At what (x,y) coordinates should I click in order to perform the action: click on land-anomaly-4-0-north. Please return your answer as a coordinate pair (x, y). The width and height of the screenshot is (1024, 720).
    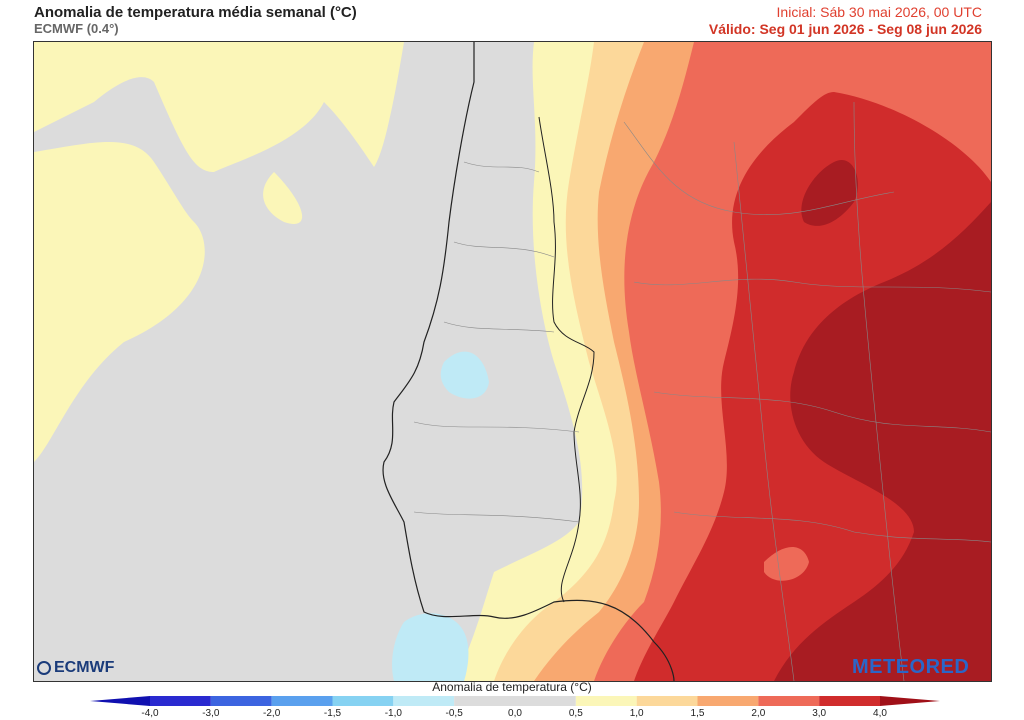
    Looking at the image, I should click on (829, 193).